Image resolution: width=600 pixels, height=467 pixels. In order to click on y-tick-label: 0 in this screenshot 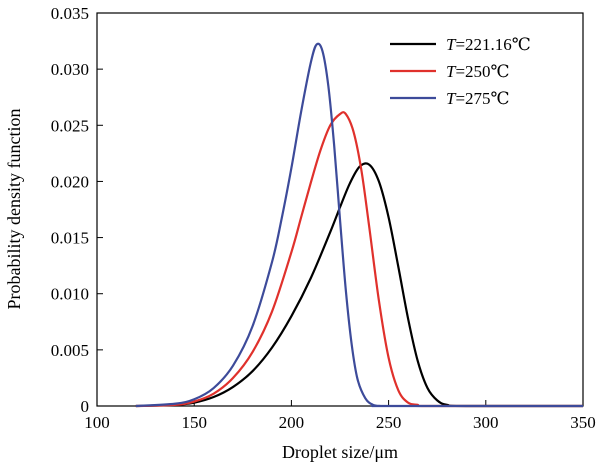, I will do `click(85, 406)`.